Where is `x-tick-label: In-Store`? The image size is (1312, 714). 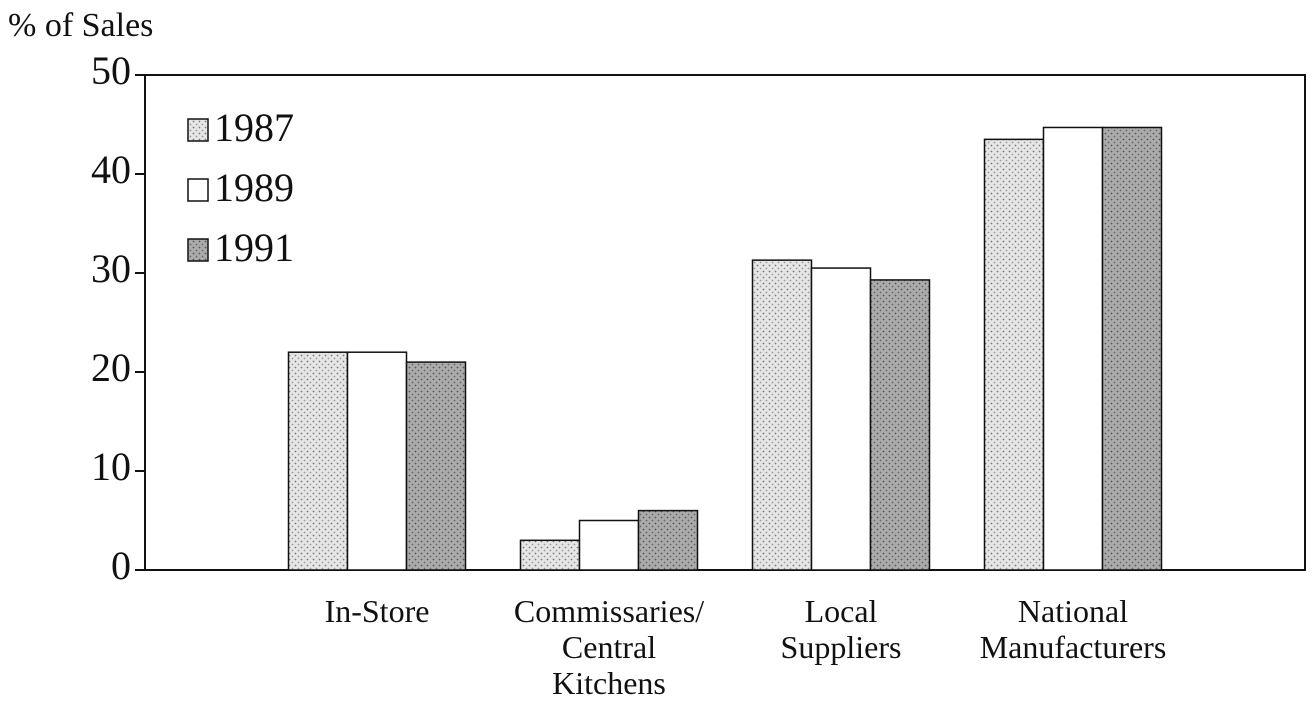 x-tick-label: In-Store is located at coordinates (377, 611).